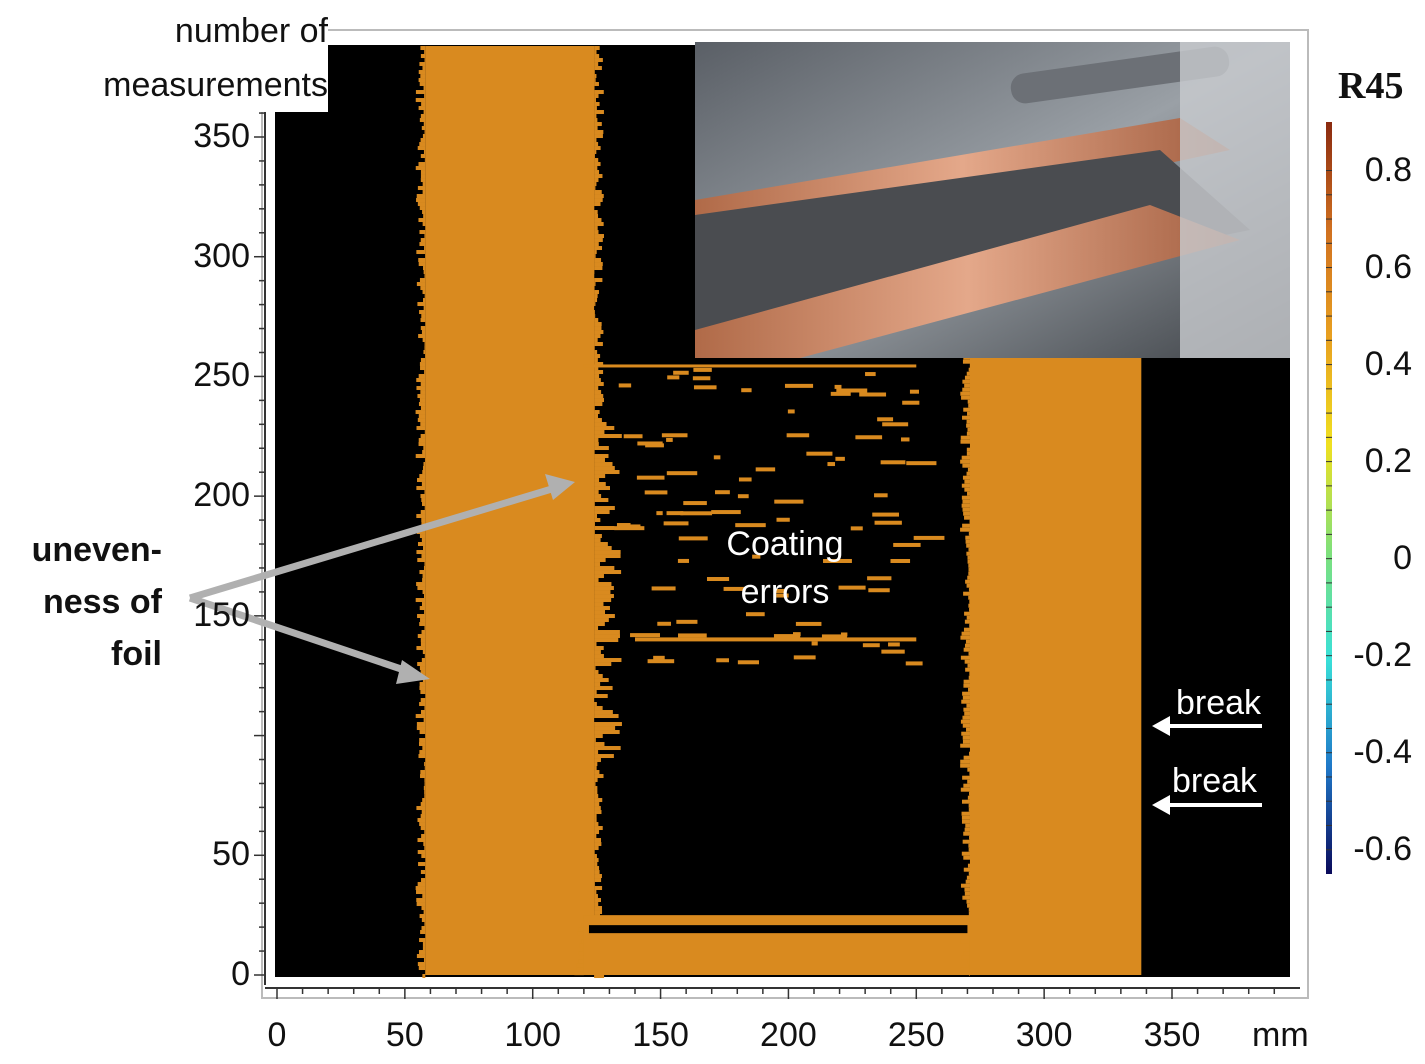 The image size is (1425, 1064). What do you see at coordinates (208, 58) in the screenshot?
I see `y-axis-label: number of measurements` at bounding box center [208, 58].